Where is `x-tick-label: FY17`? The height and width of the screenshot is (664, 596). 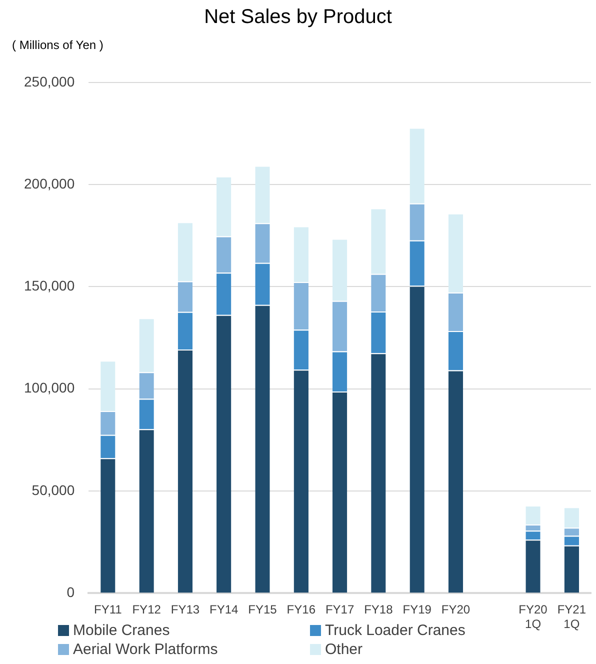
x-tick-label: FY17 is located at coordinates (339, 609).